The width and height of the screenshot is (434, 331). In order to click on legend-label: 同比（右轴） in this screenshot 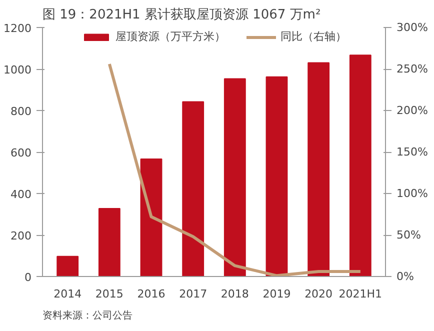, I will do `click(313, 36)`.